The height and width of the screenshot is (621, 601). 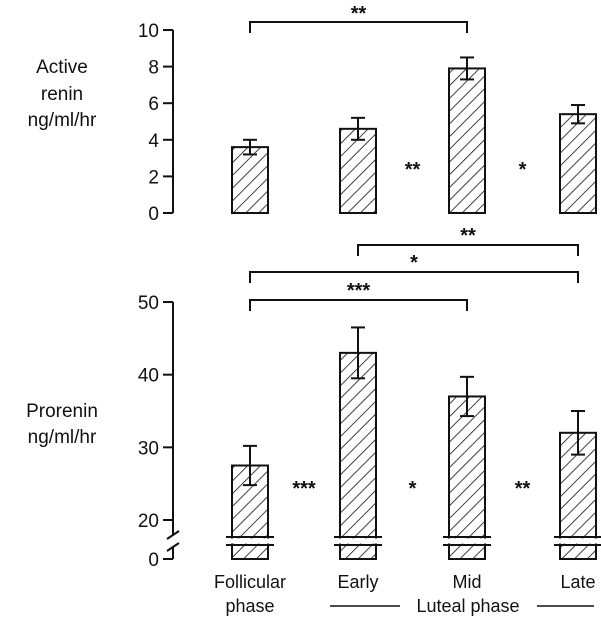 I want to click on luteal-group-label: Luteal phase, so click(x=467, y=606).